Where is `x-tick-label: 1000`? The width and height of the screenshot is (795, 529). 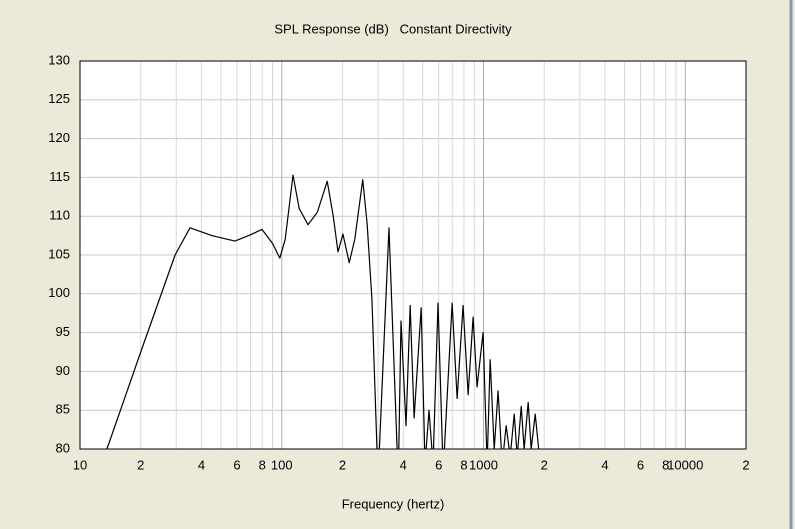 x-tick-label: 1000 is located at coordinates (483, 464).